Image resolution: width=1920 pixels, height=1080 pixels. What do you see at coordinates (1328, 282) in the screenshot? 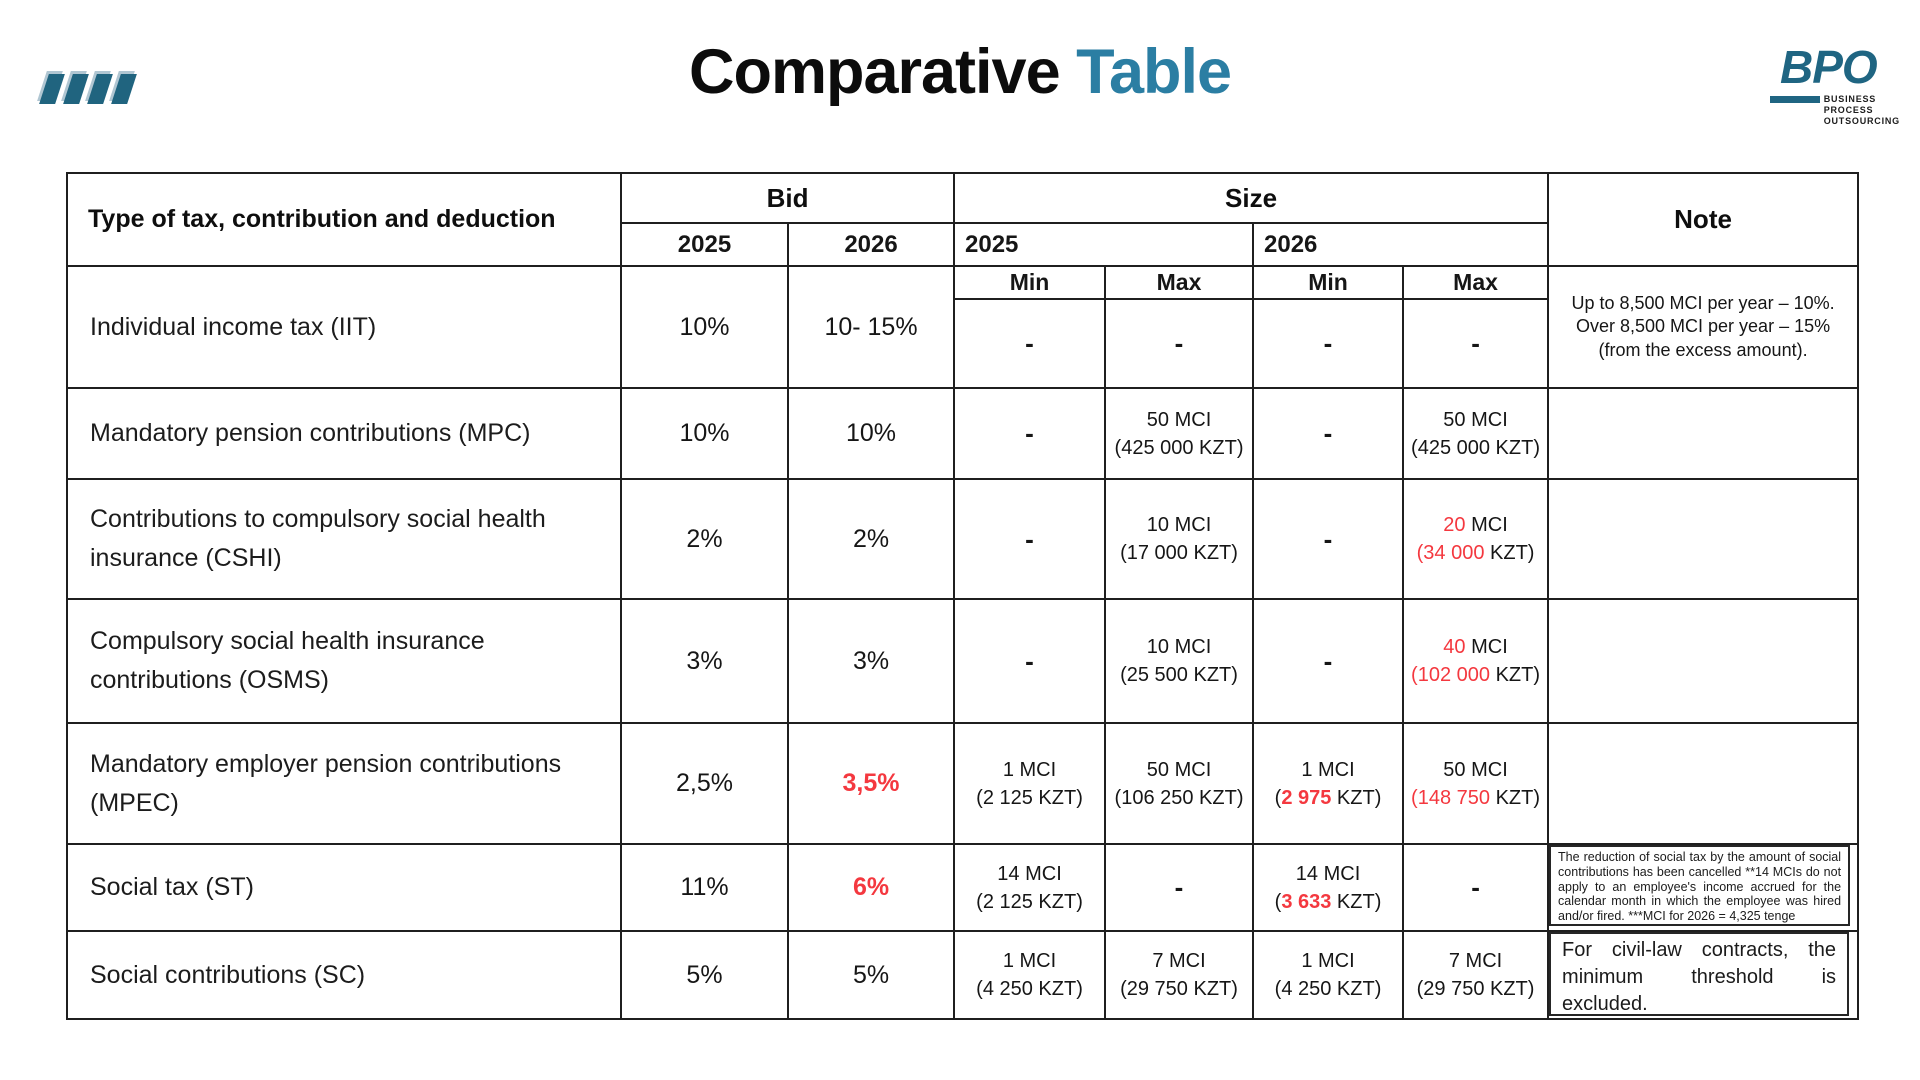
I see `header-min-2026: Min` at bounding box center [1328, 282].